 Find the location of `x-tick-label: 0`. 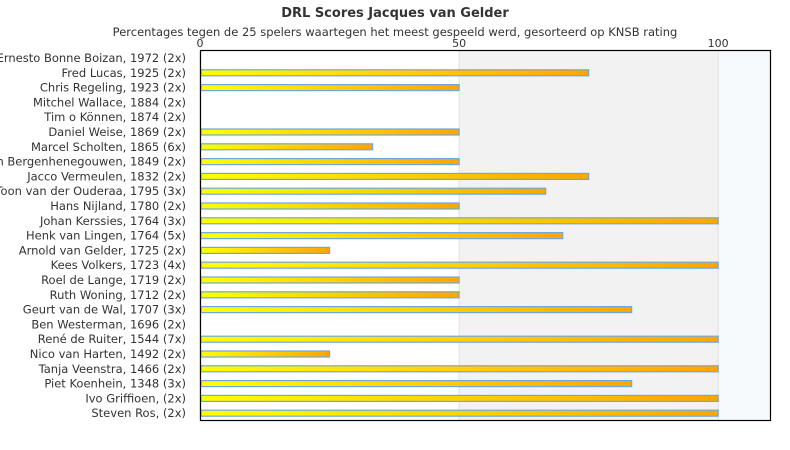

x-tick-label: 0 is located at coordinates (200, 43).